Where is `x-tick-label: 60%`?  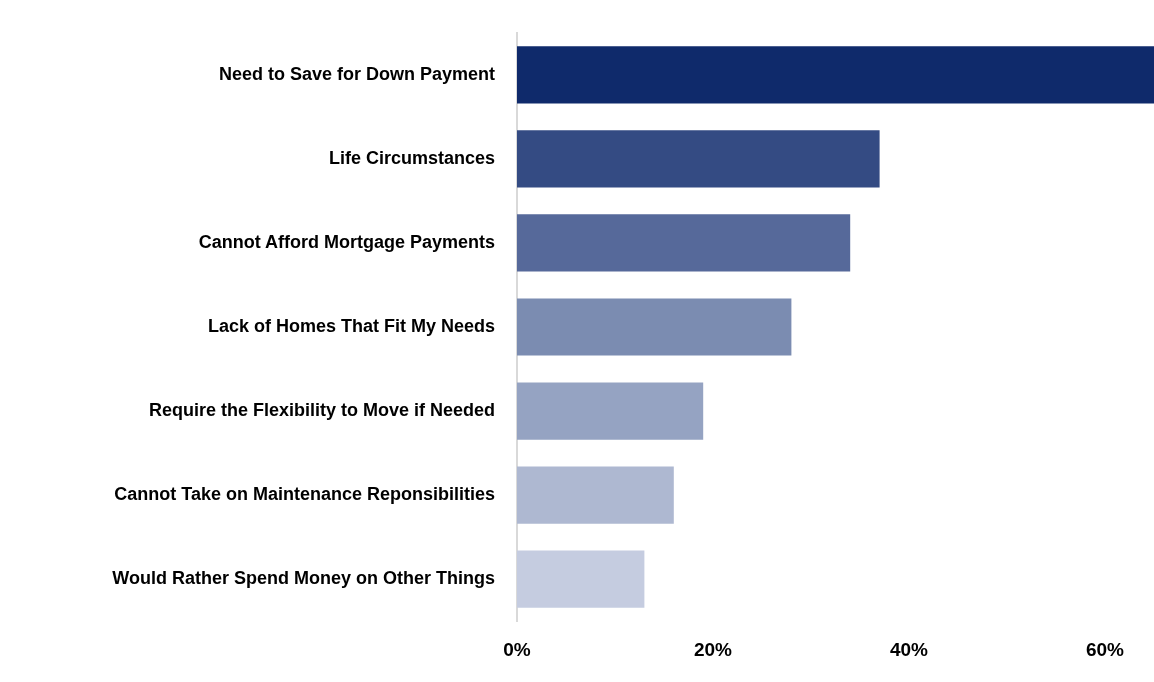 x-tick-label: 60% is located at coordinates (1105, 649).